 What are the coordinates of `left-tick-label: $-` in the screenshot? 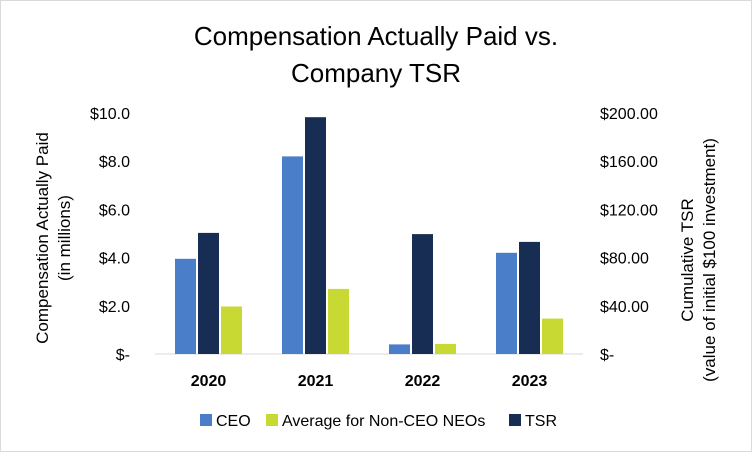 It's located at (123, 355).